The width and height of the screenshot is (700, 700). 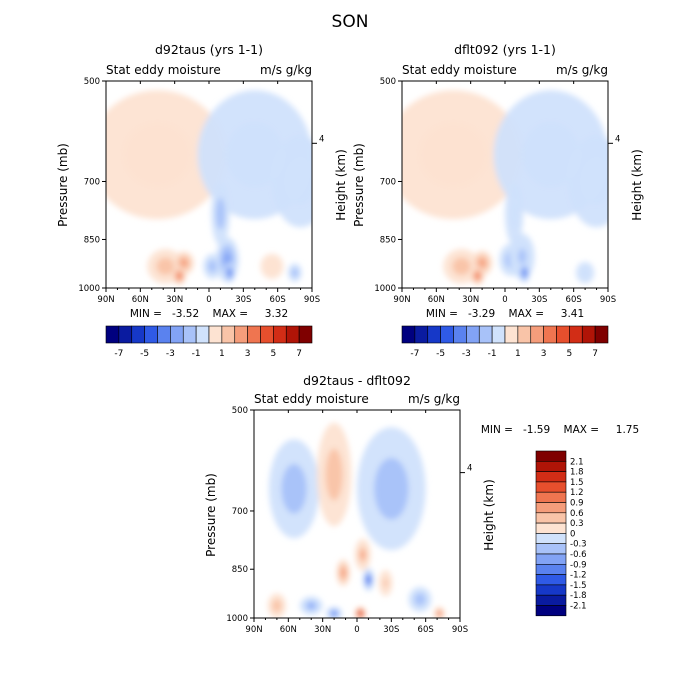 I want to click on colorbar-tick-label: -0.9, so click(x=578, y=565).